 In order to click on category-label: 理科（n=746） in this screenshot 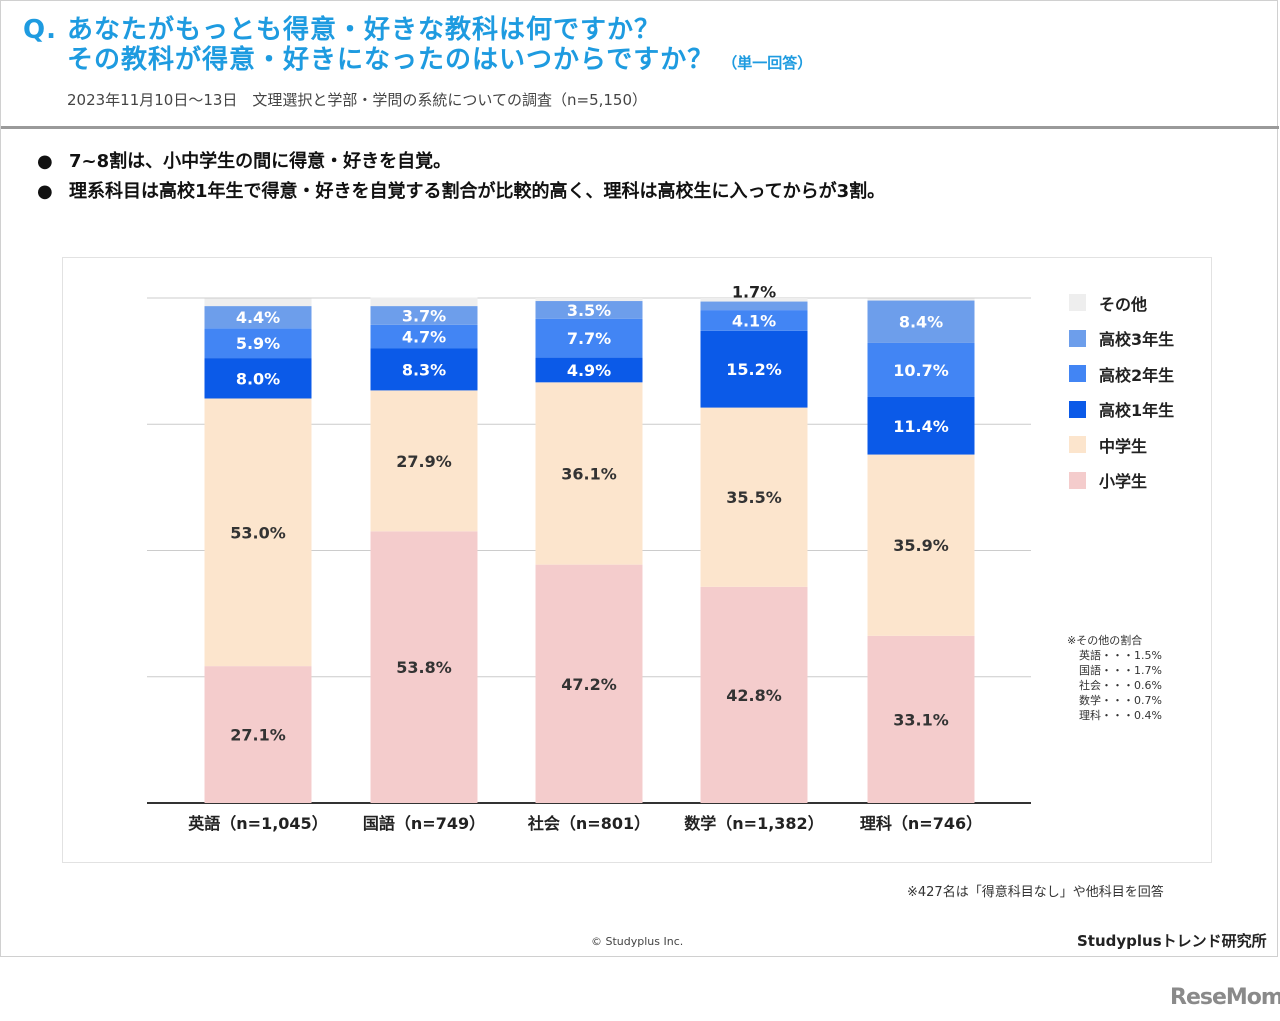, I will do `click(921, 823)`.